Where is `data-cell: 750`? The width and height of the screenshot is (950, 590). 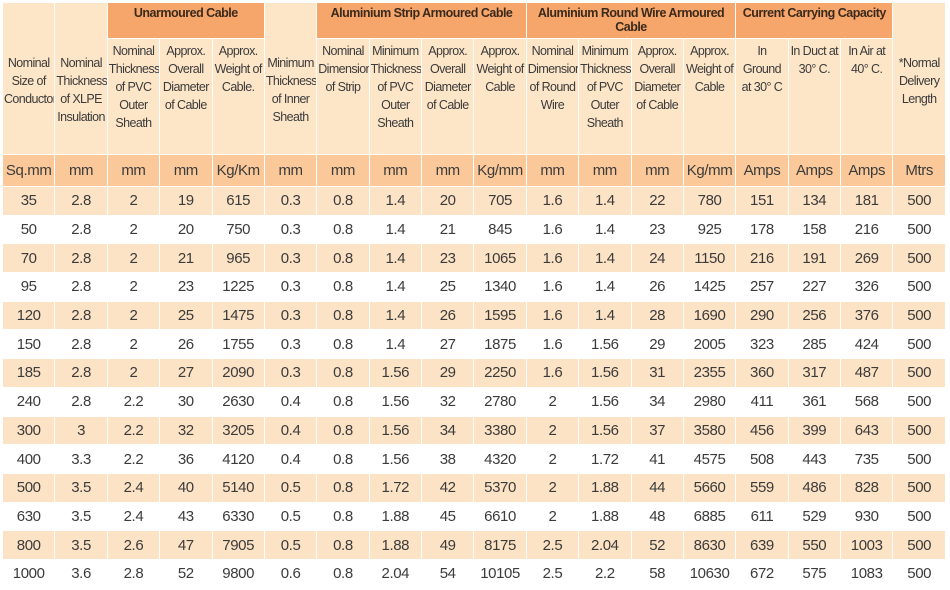
data-cell: 750 is located at coordinates (238, 229).